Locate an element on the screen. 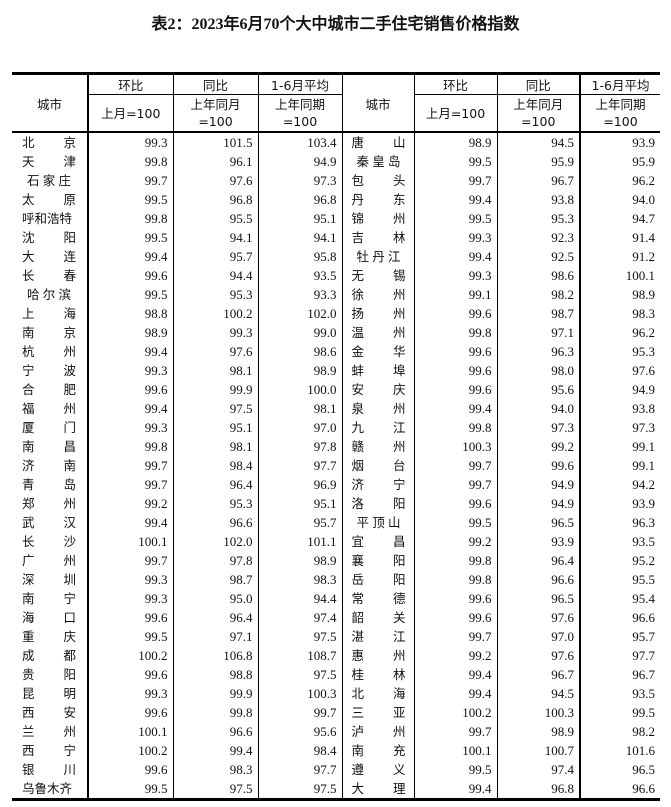 Image resolution: width=671 pixels, height=807 pixels. table-row: 深圳 99.3 98.7 98.3 岳阳 99.8 96.6 95.5 is located at coordinates (336, 579).